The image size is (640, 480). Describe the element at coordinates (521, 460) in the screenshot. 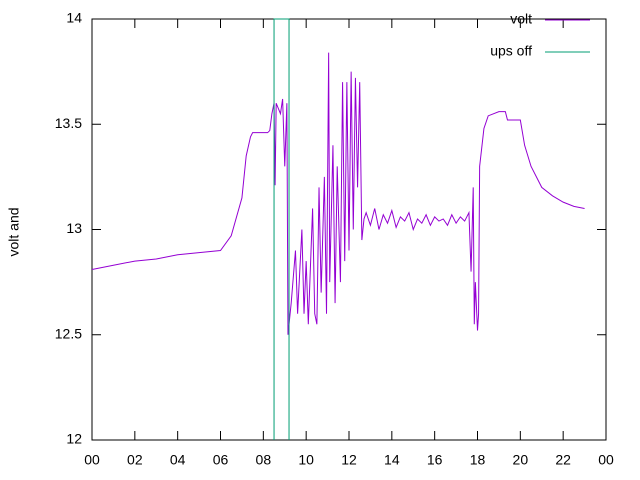

I see `x-tick-label: 20` at that location.